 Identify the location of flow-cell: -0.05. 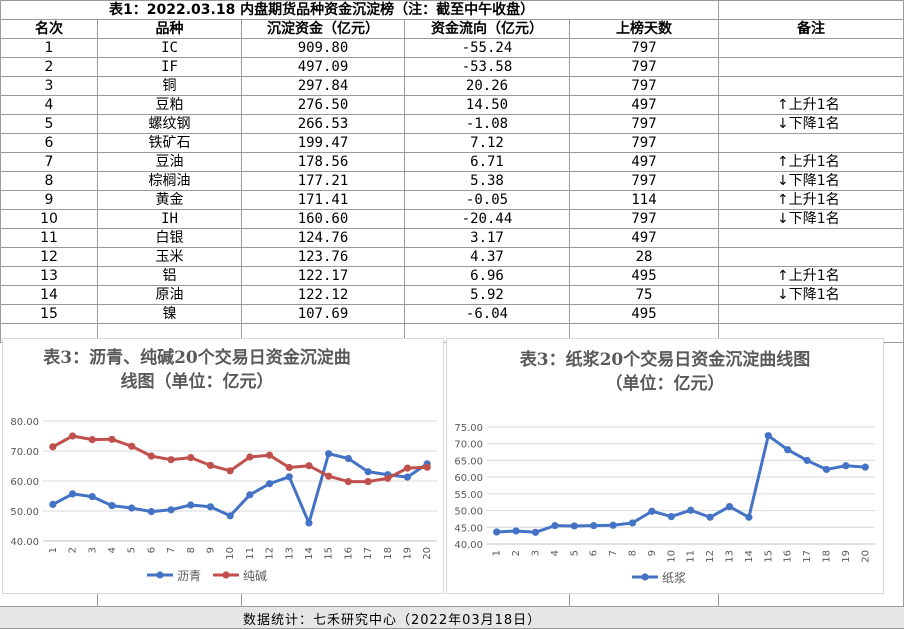
(487, 200).